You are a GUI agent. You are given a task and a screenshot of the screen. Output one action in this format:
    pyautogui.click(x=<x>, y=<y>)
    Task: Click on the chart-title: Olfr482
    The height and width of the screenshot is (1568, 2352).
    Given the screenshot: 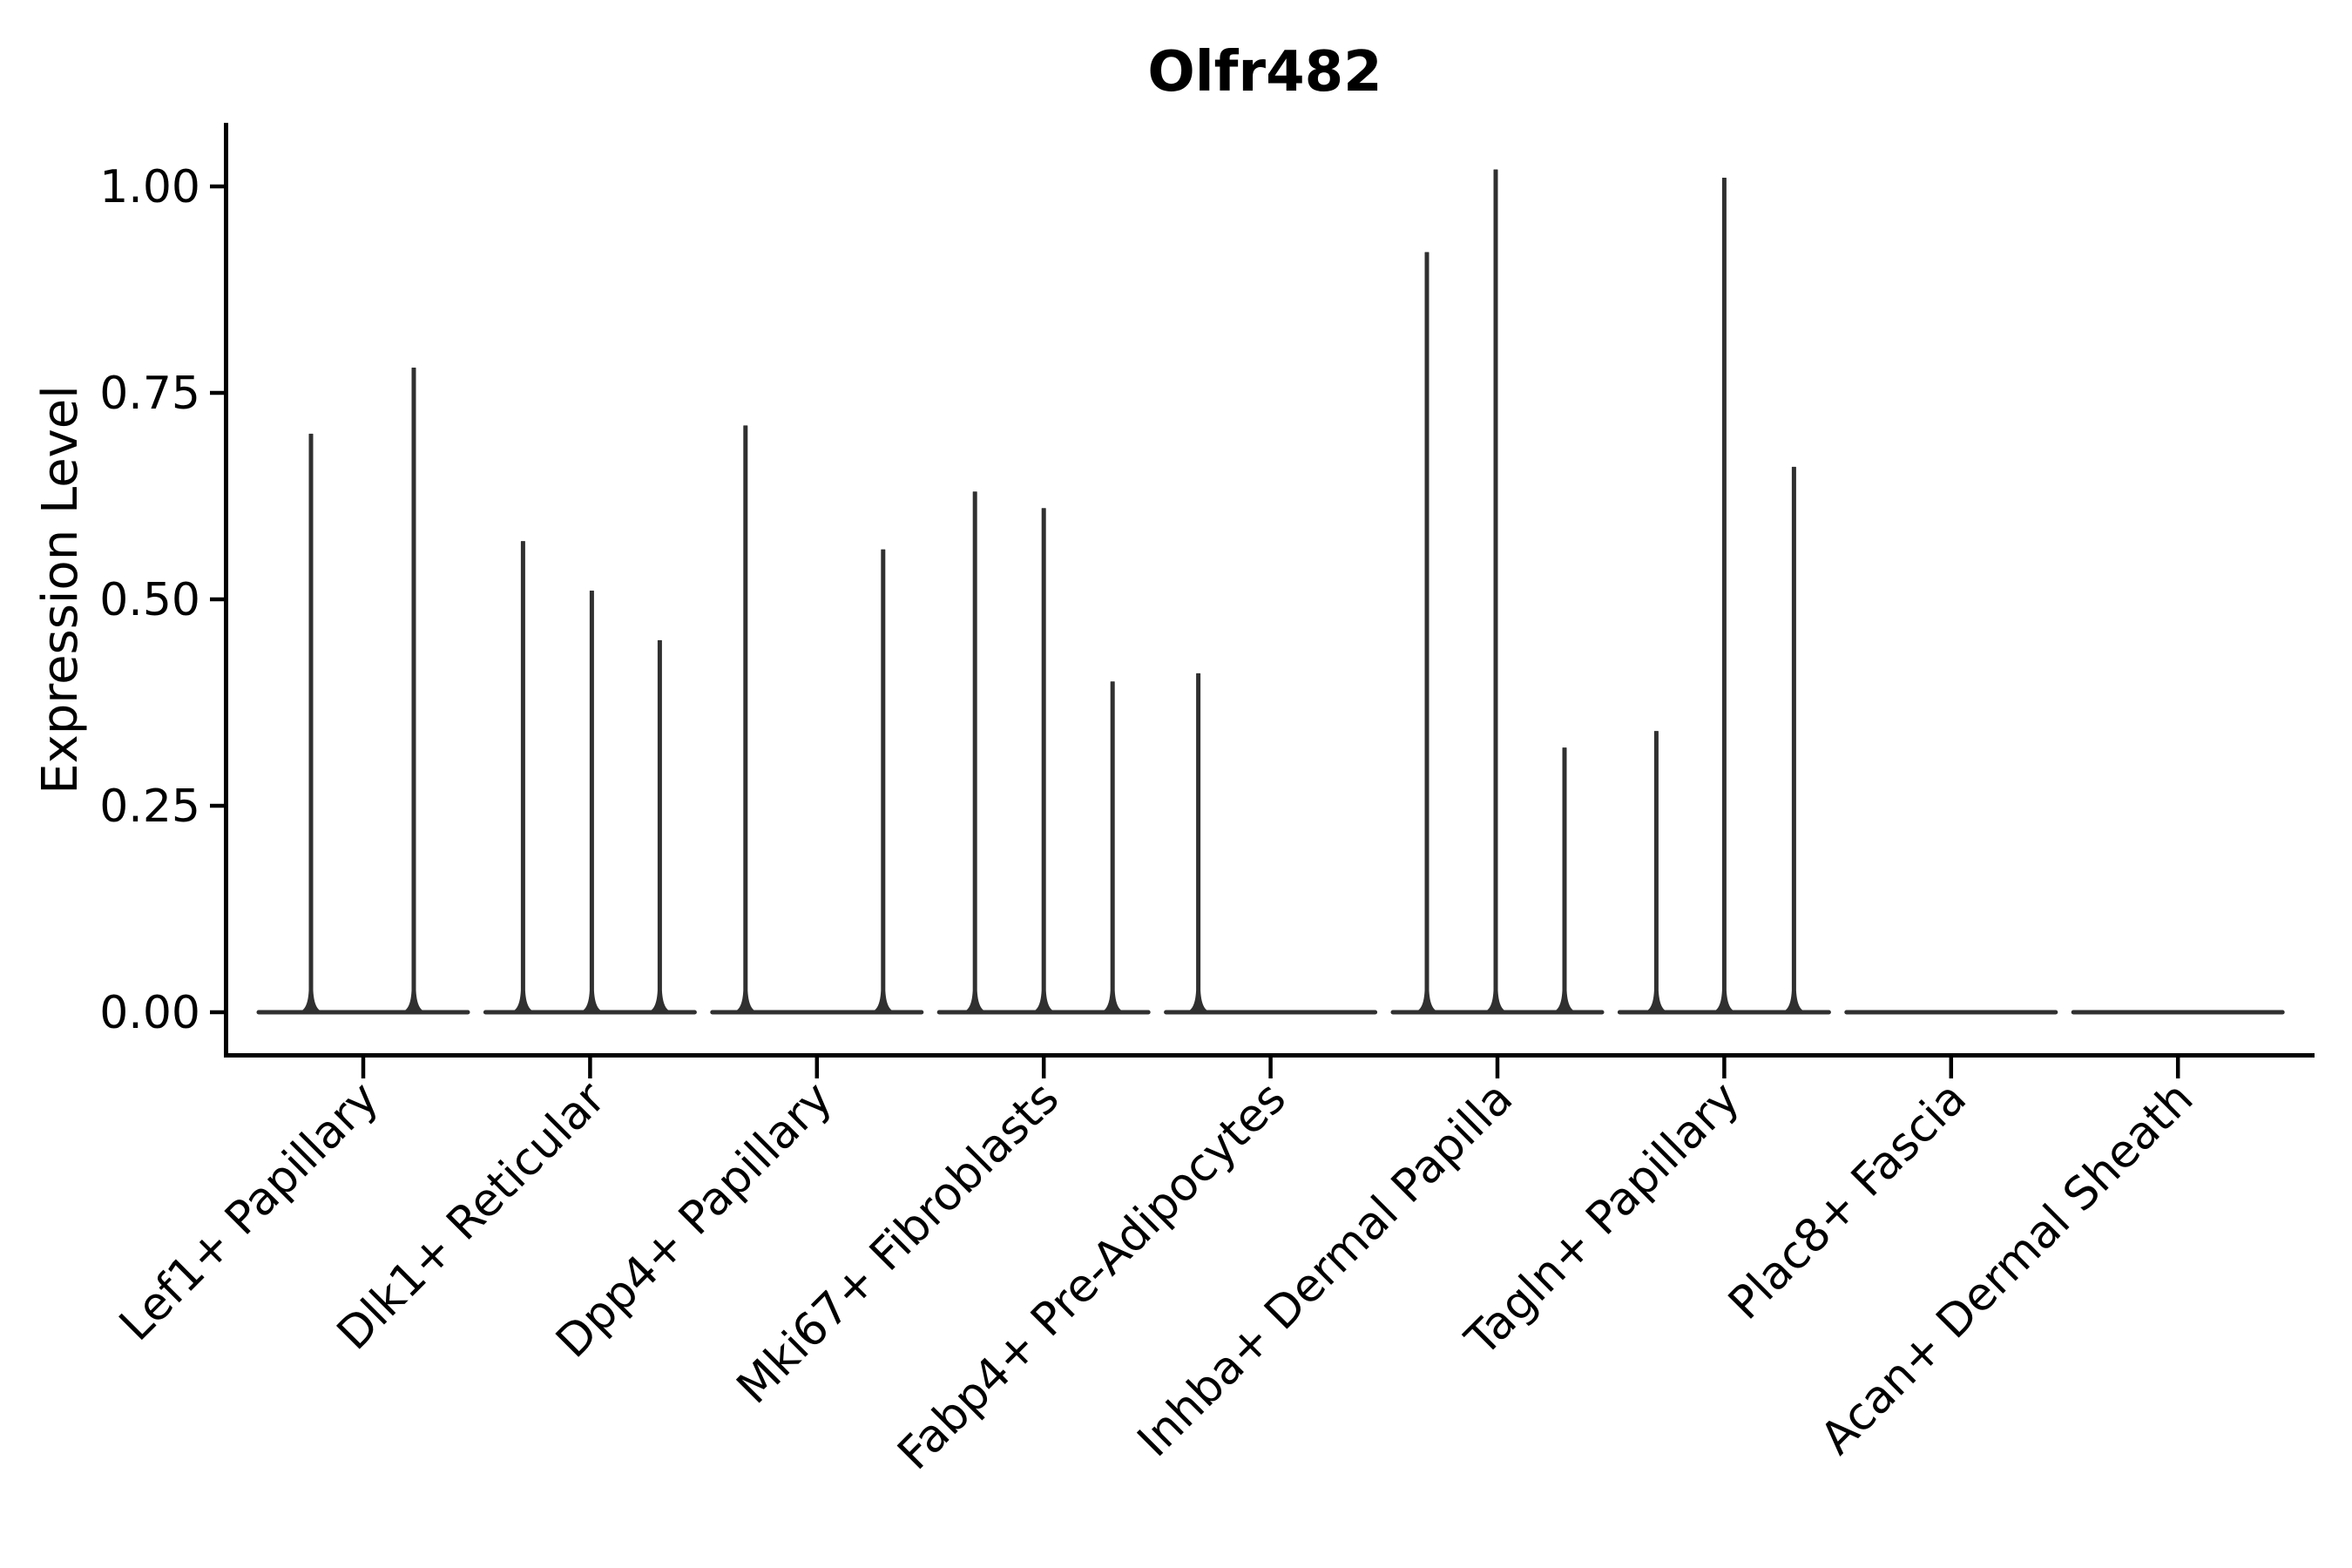 What is the action you would take?
    pyautogui.click(x=1264, y=72)
    